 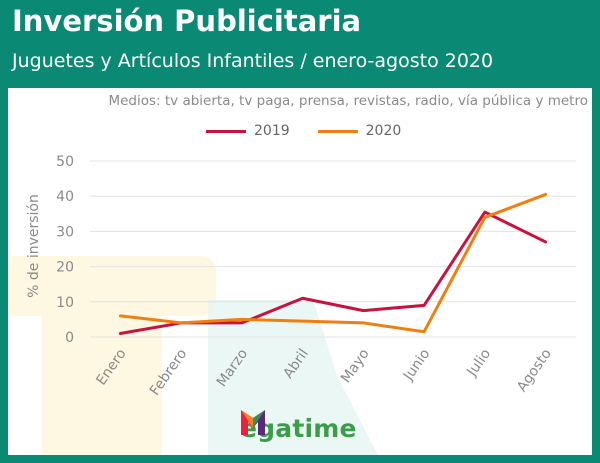 I want to click on watermark-teal-shape, so click(x=293, y=377).